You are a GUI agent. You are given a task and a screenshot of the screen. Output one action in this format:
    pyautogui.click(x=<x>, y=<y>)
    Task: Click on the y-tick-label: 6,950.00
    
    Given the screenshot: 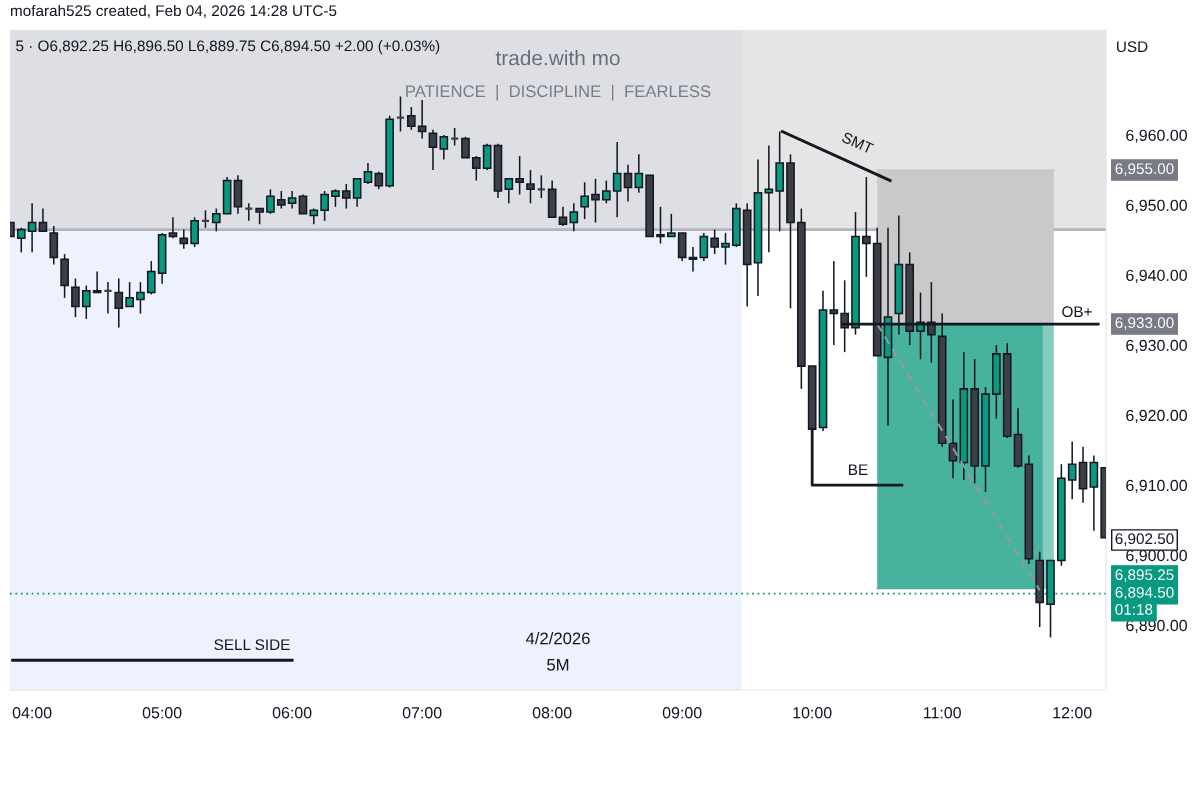 What is the action you would take?
    pyautogui.click(x=1156, y=206)
    